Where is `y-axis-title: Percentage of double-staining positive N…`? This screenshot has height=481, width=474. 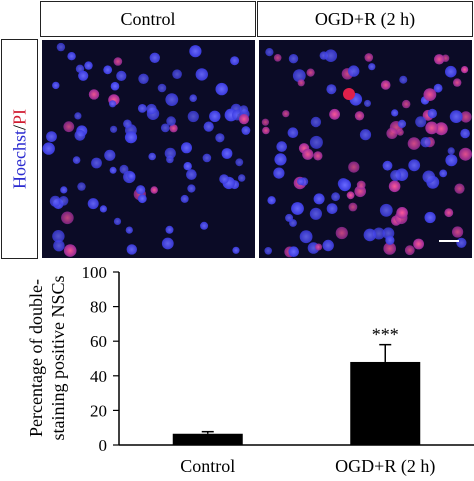
y-axis-title: Percentage of double-staining positive N… is located at coordinates (47, 357).